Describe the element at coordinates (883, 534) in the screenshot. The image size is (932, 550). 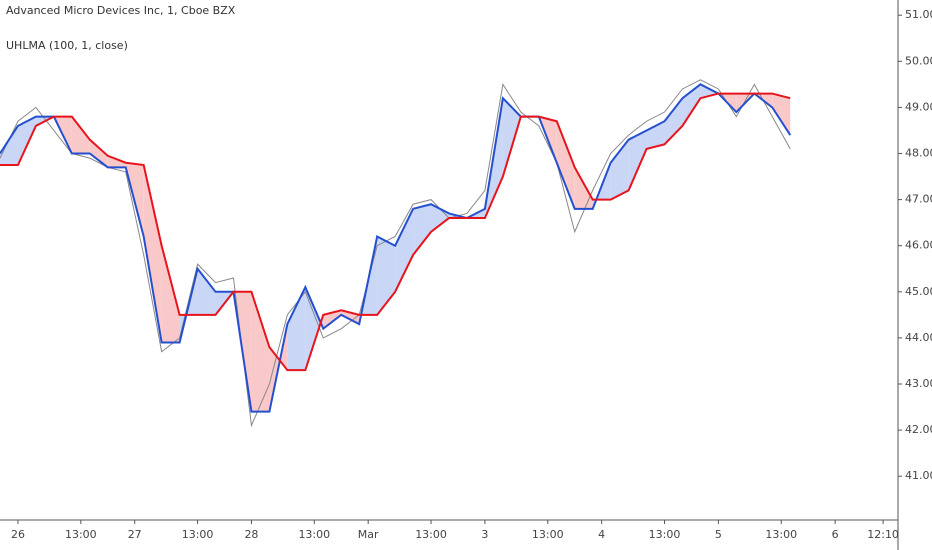
I see `x-tick-label: 12:10` at that location.